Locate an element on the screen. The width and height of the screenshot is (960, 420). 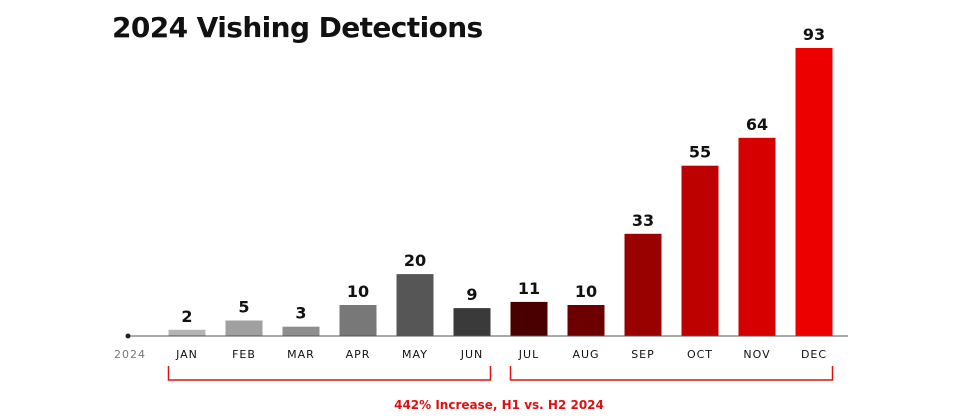
value-label-sep: 33 is located at coordinates (643, 220).